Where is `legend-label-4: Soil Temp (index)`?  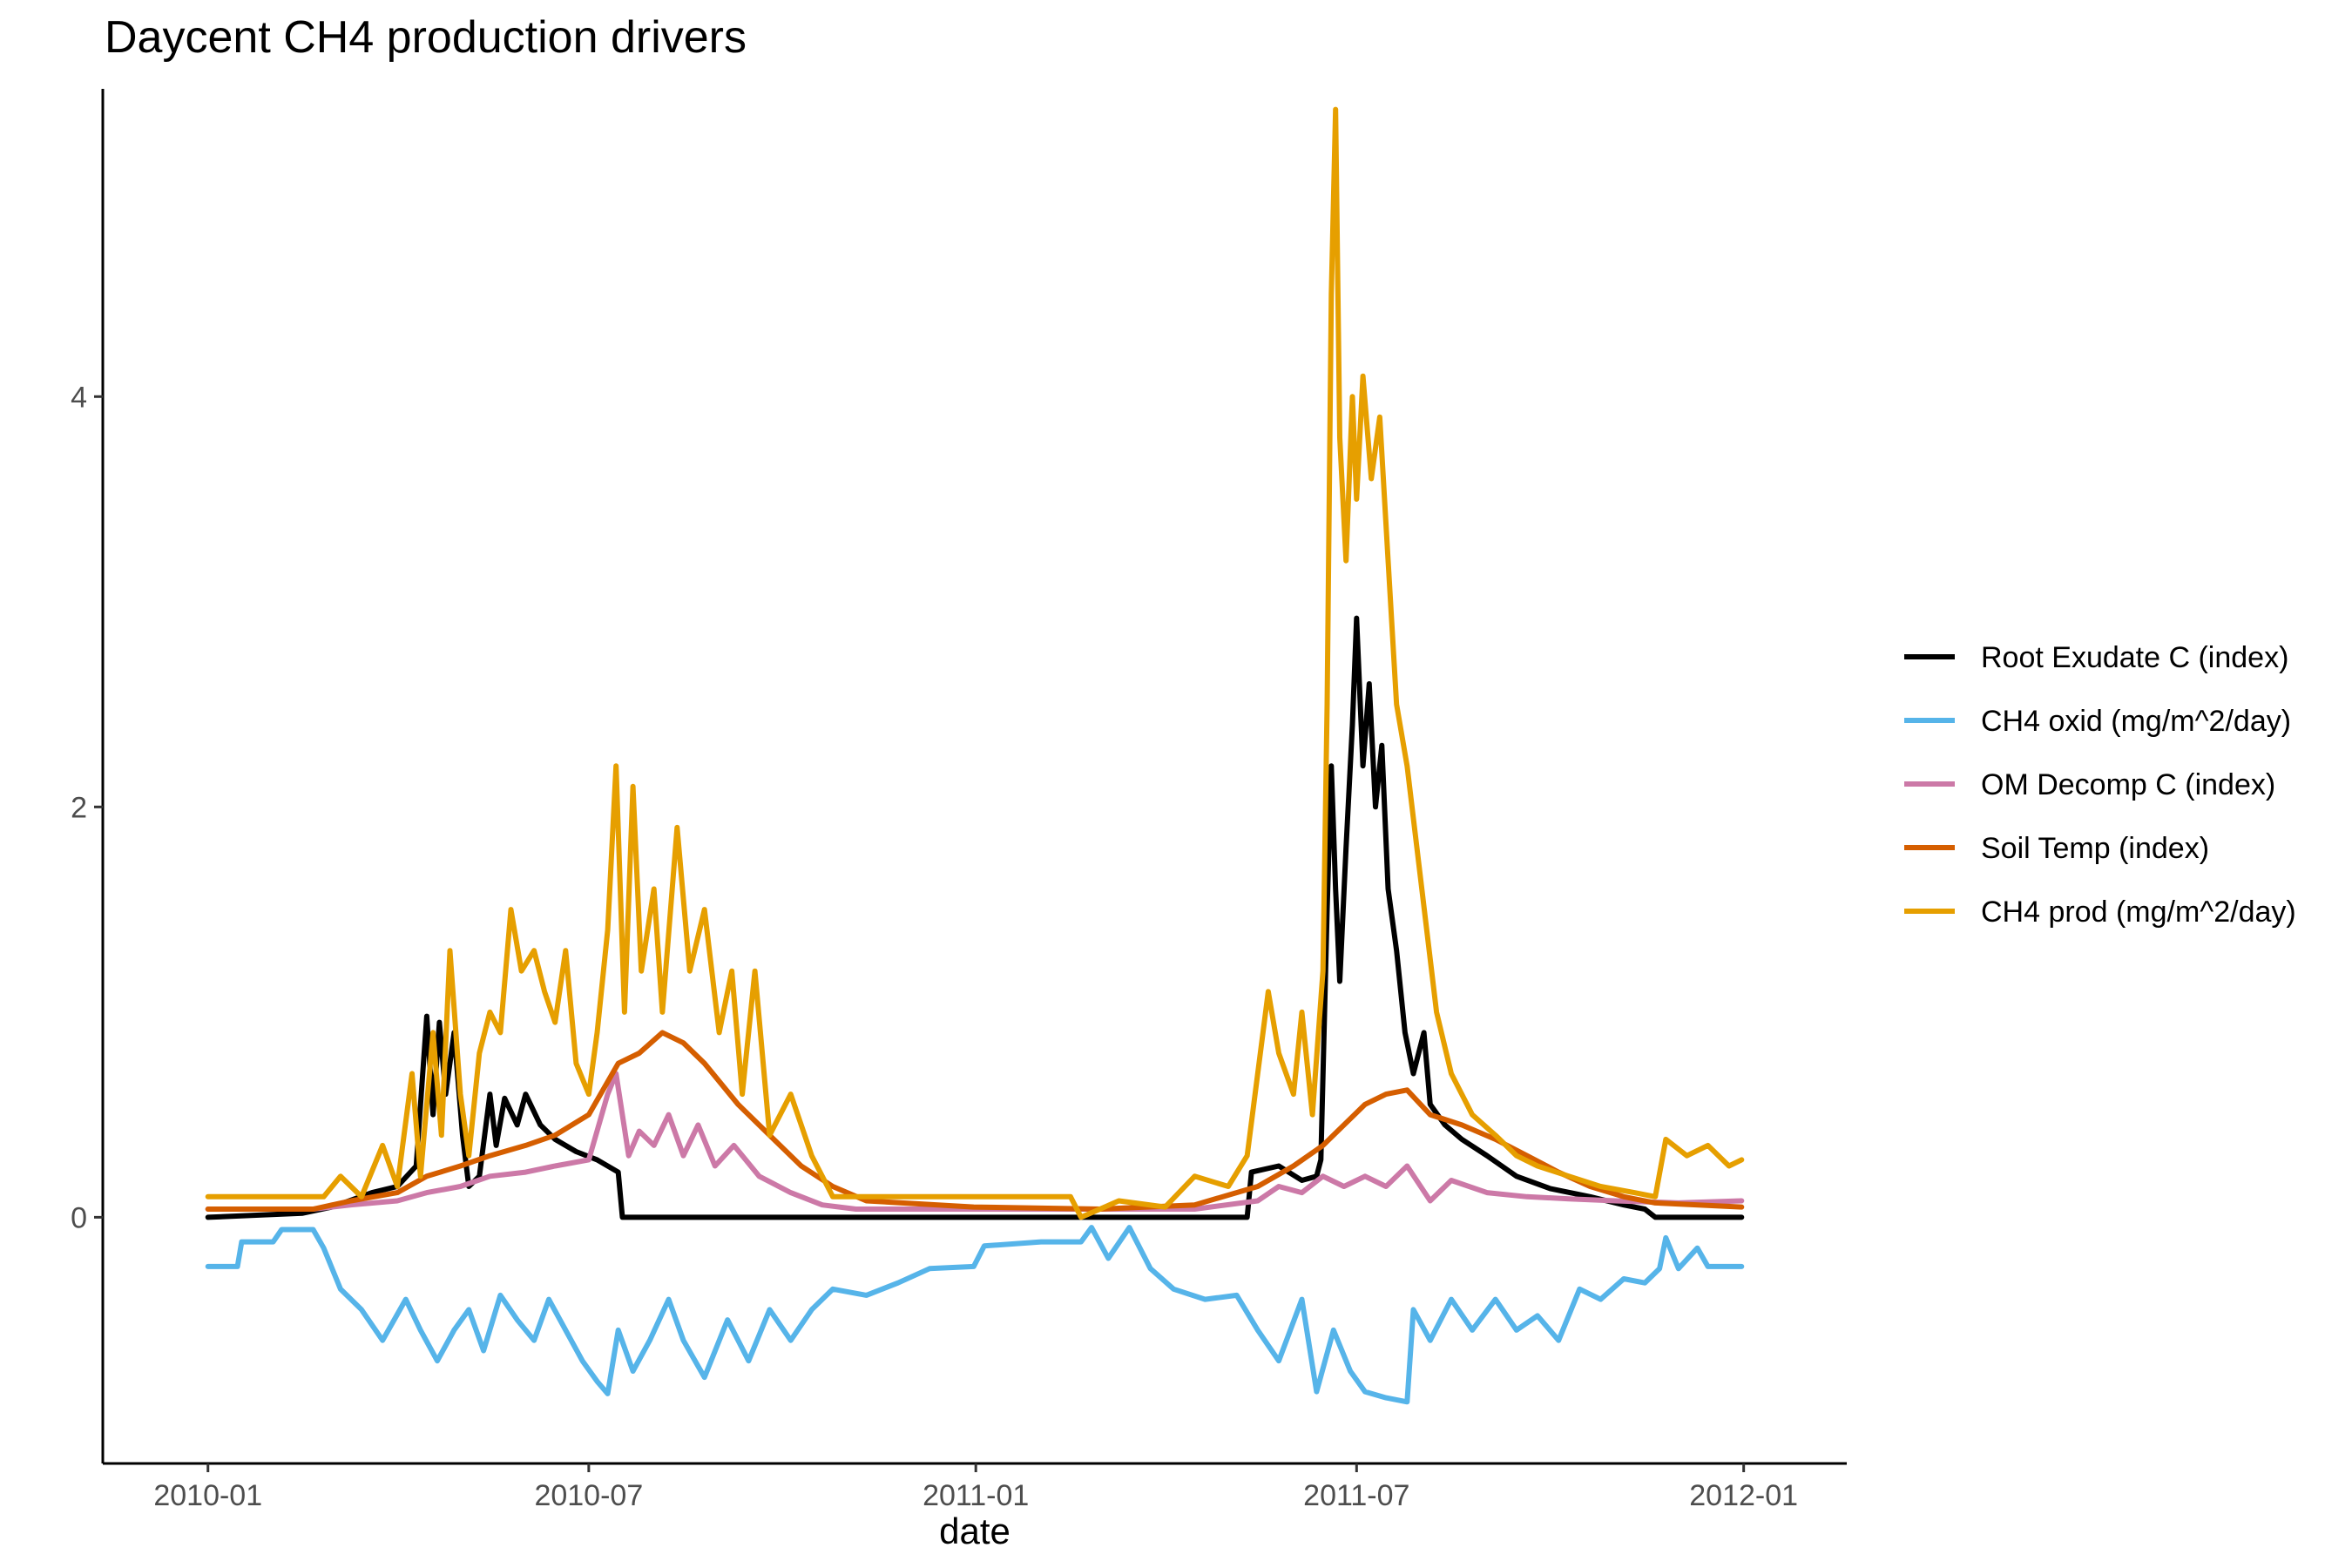
legend-label-4: Soil Temp (index) is located at coordinates (2095, 849).